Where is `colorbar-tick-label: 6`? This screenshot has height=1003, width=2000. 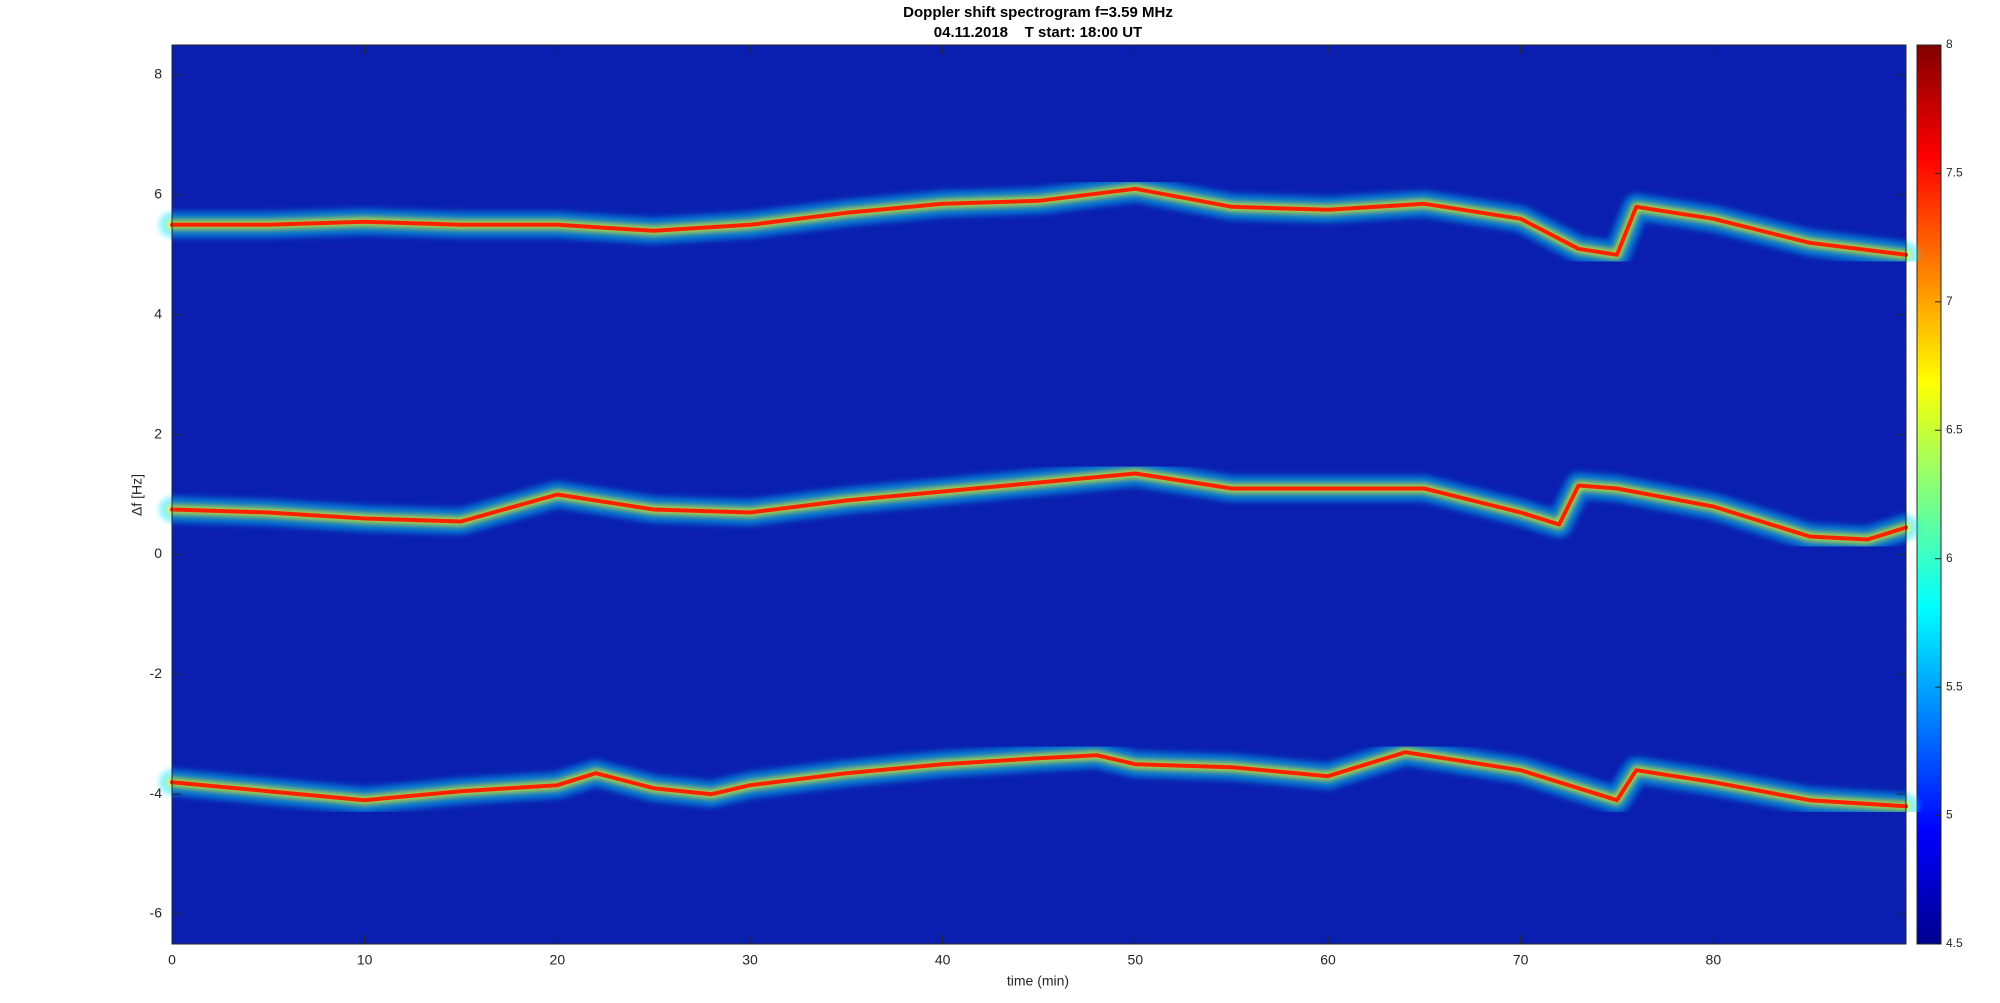 colorbar-tick-label: 6 is located at coordinates (1949, 558).